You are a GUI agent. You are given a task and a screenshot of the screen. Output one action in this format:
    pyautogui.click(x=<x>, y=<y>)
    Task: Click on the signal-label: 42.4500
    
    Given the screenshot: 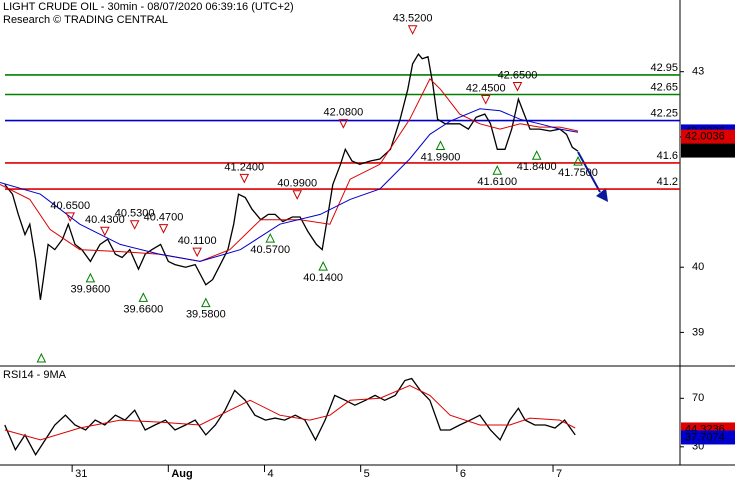 What is the action you would take?
    pyautogui.click(x=486, y=88)
    